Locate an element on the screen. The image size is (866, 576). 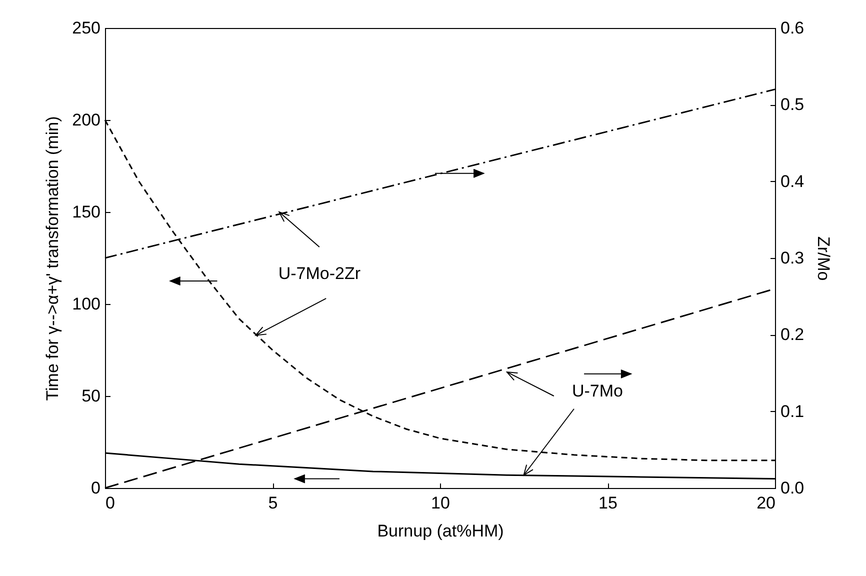
annotation: U-7Mo-2Zr is located at coordinates (319, 274).